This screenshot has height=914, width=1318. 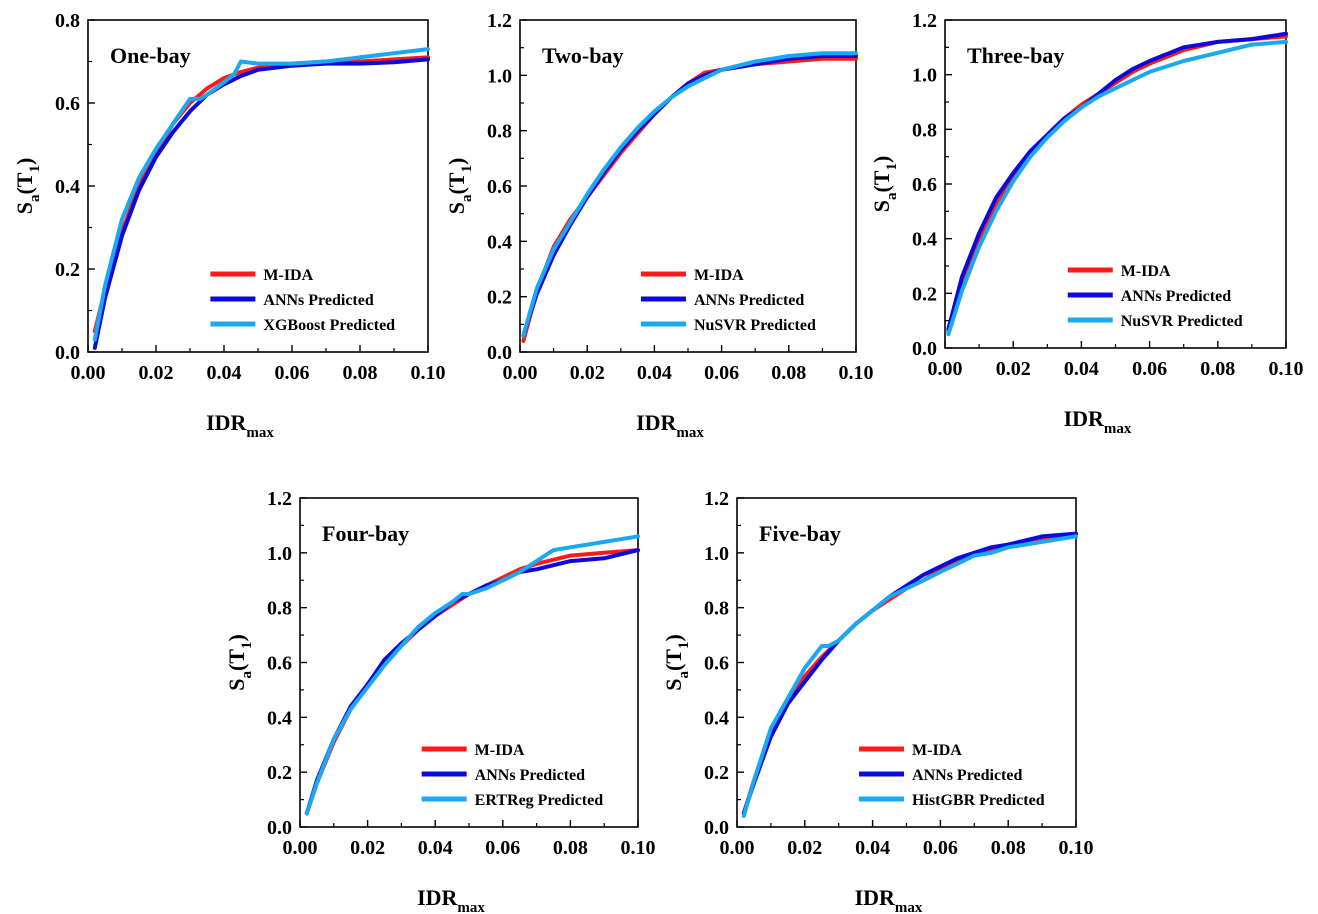 I want to click on panel-title: Five-bay, so click(x=800, y=533).